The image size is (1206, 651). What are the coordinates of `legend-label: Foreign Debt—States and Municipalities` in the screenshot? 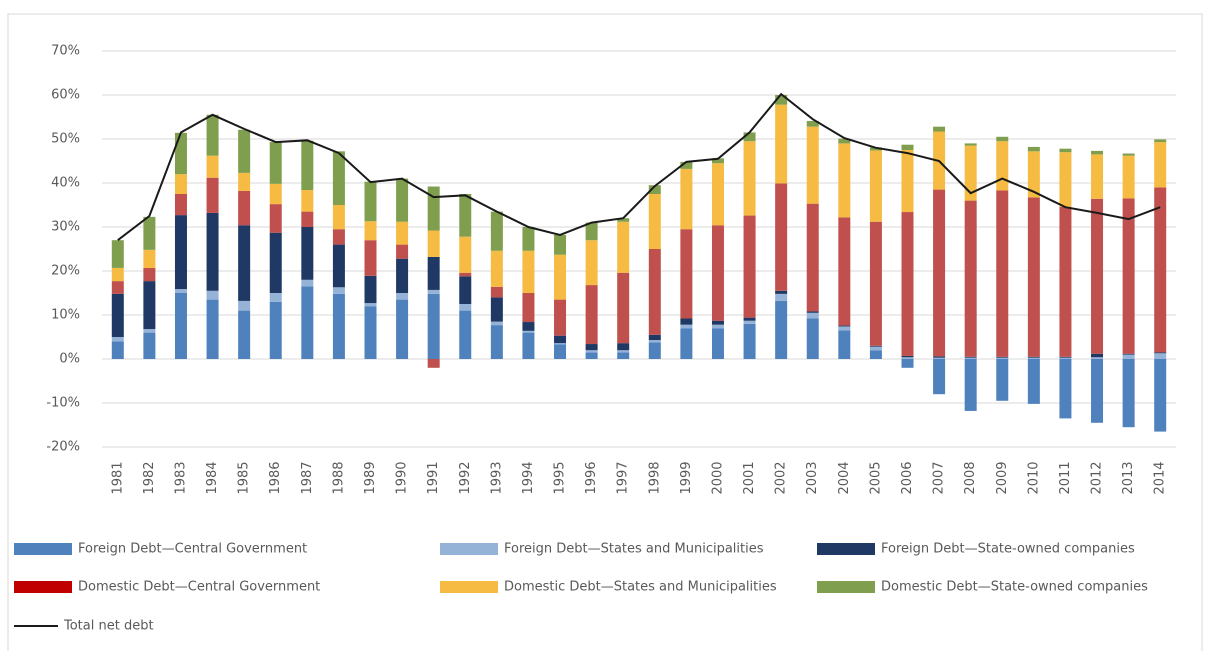 It's located at (634, 549).